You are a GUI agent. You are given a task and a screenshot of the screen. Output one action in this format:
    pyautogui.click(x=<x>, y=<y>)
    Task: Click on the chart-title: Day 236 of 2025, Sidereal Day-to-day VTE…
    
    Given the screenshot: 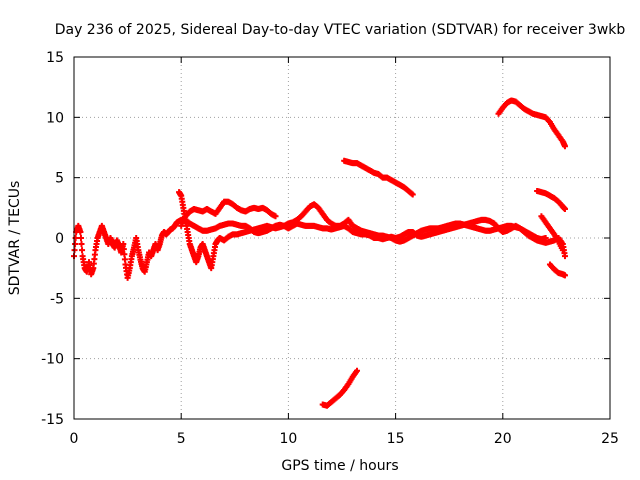 What is the action you would take?
    pyautogui.click(x=340, y=30)
    